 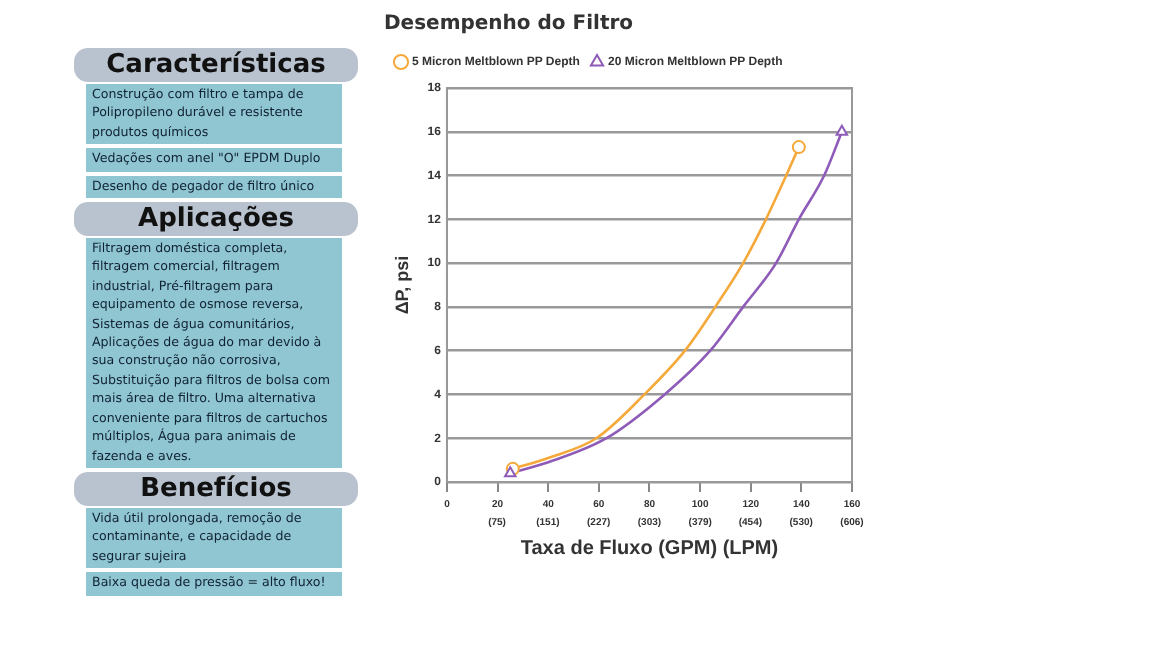 I want to click on x-axis-title: Taxa de Fluxo (GPM) (LPM), so click(x=649, y=548).